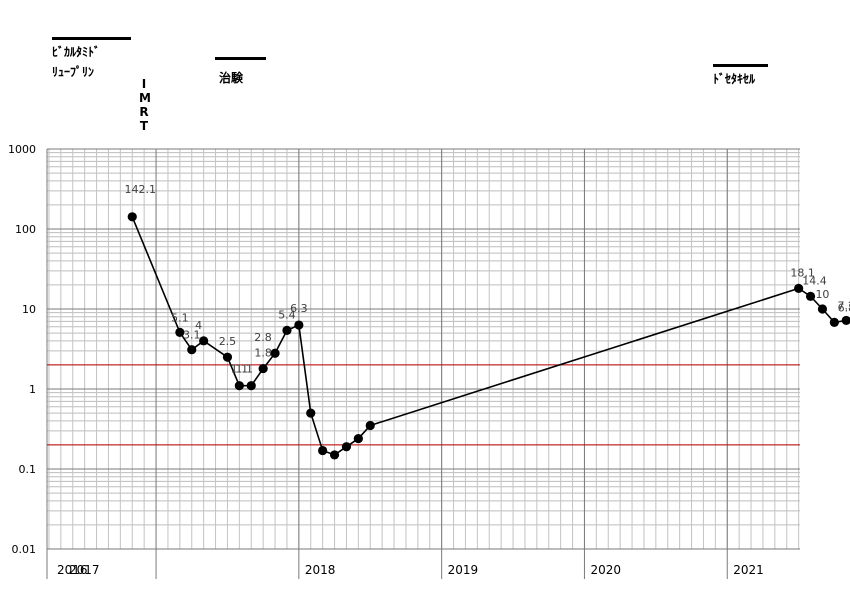  Describe the element at coordinates (410, 570) in the screenshot. I see `x-axis-year-labels: 2016201720182019202020212022` at that location.